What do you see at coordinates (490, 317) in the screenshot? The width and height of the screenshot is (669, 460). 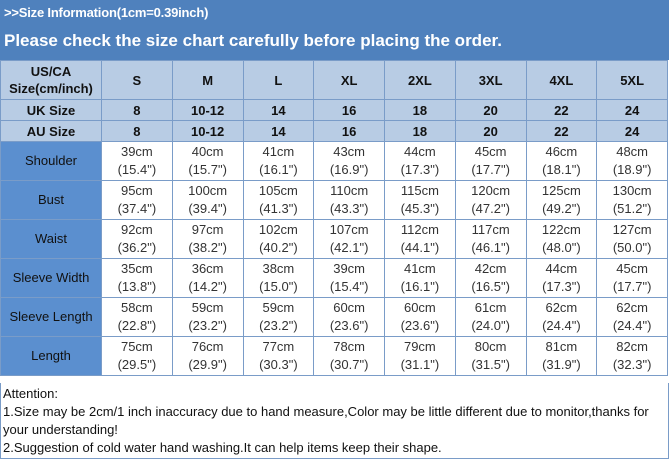 I see `measurement-cell: 61cm (24.0")` at bounding box center [490, 317].